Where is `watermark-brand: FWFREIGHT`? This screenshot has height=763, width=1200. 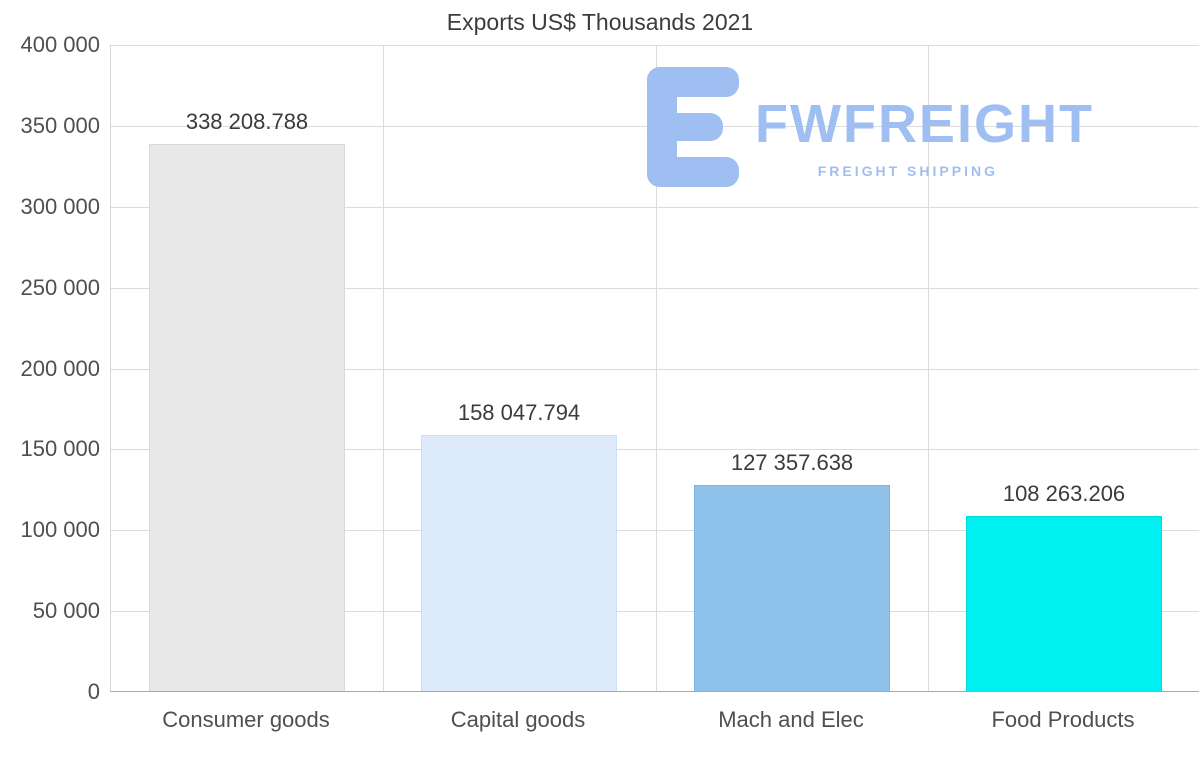
watermark-brand: FWFREIGHT is located at coordinates (924, 124).